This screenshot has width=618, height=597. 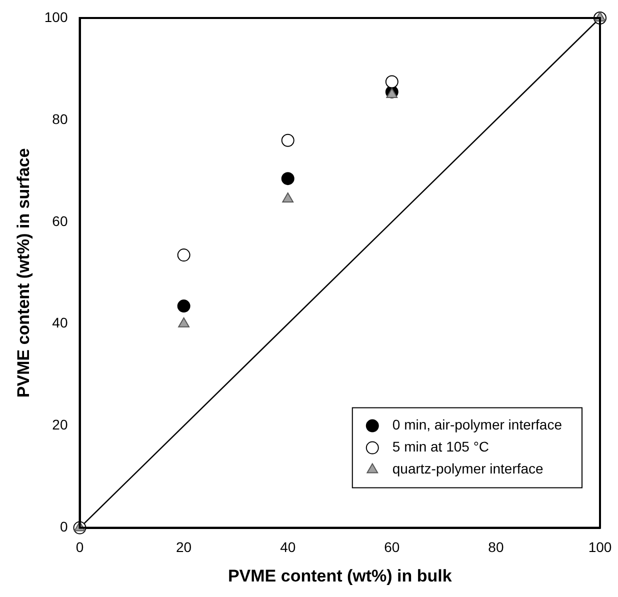 I want to click on legend-label: quartz-polymer interface, so click(x=468, y=468).